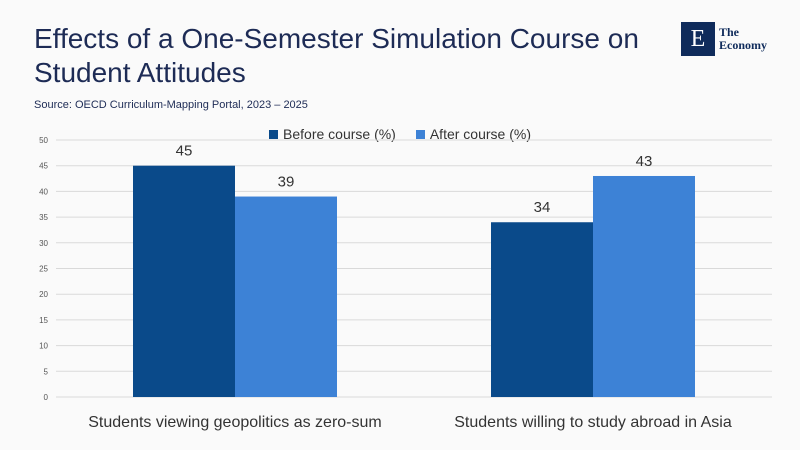 The height and width of the screenshot is (450, 800). Describe the element at coordinates (43, 217) in the screenshot. I see `y-tick-label: 35` at that location.